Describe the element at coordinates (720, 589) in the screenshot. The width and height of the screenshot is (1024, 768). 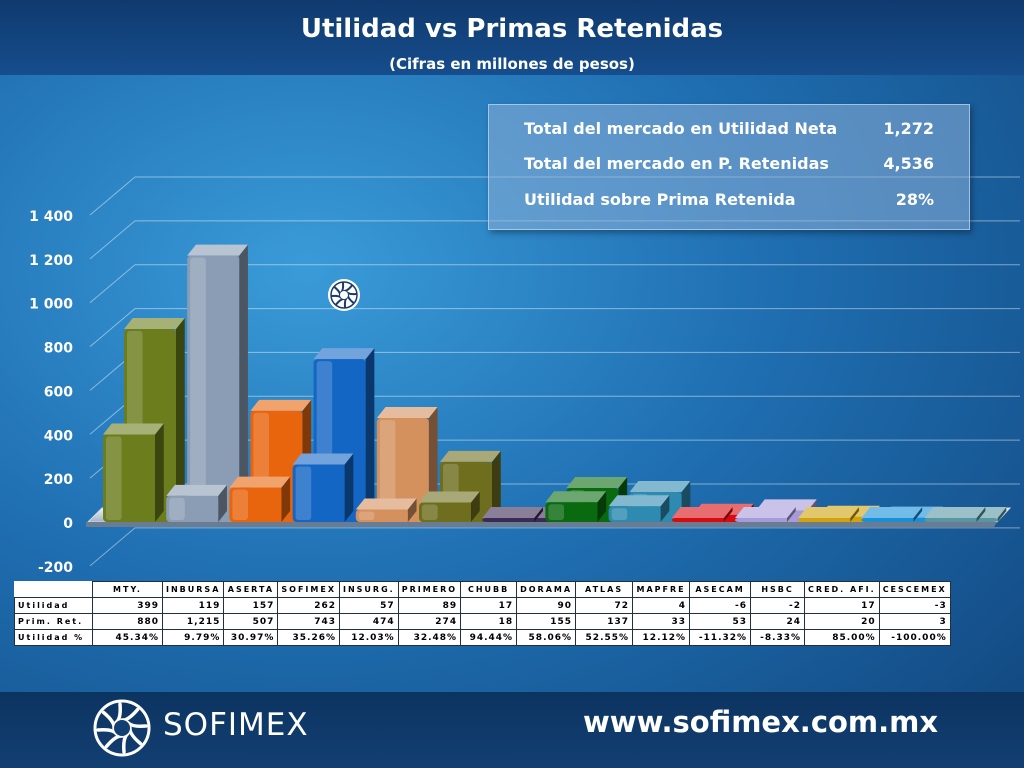
I see `table-column-header: ASECAM` at that location.